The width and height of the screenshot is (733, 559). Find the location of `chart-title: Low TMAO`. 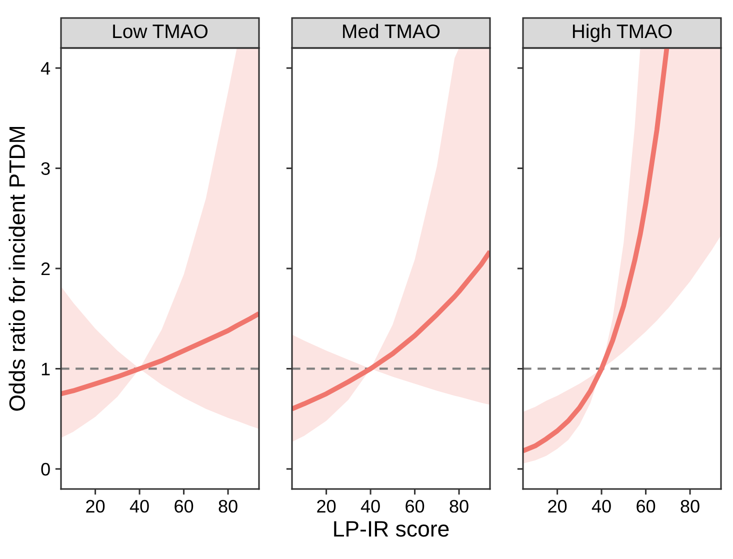

chart-title: Low TMAO is located at coordinates (160, 31).